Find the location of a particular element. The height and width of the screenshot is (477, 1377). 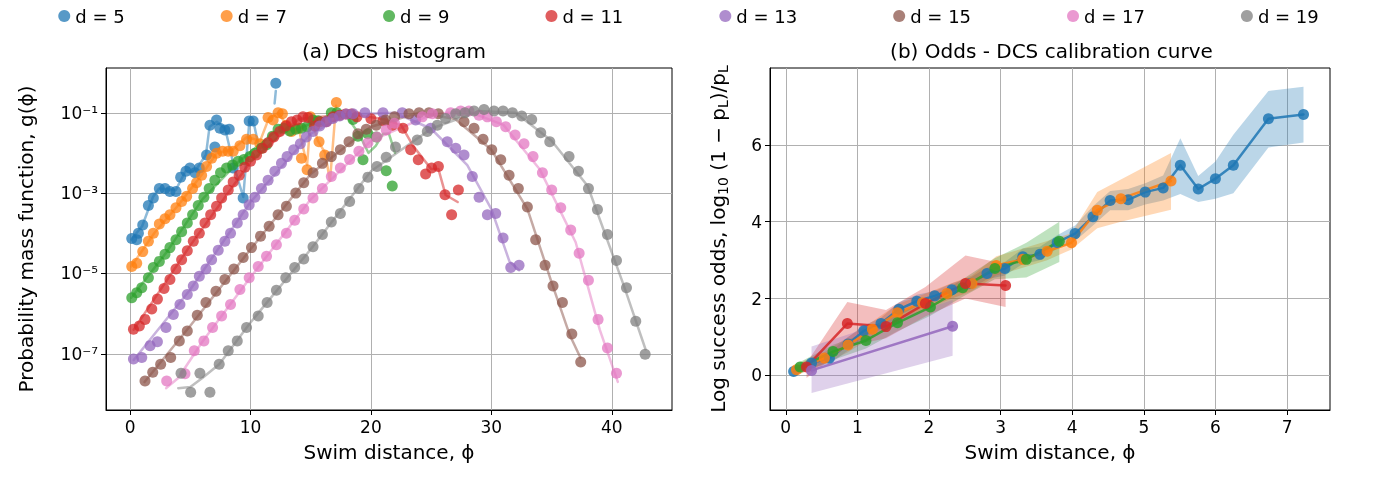

y-tick-label: 10⁻⁷ is located at coordinates (79, 353).